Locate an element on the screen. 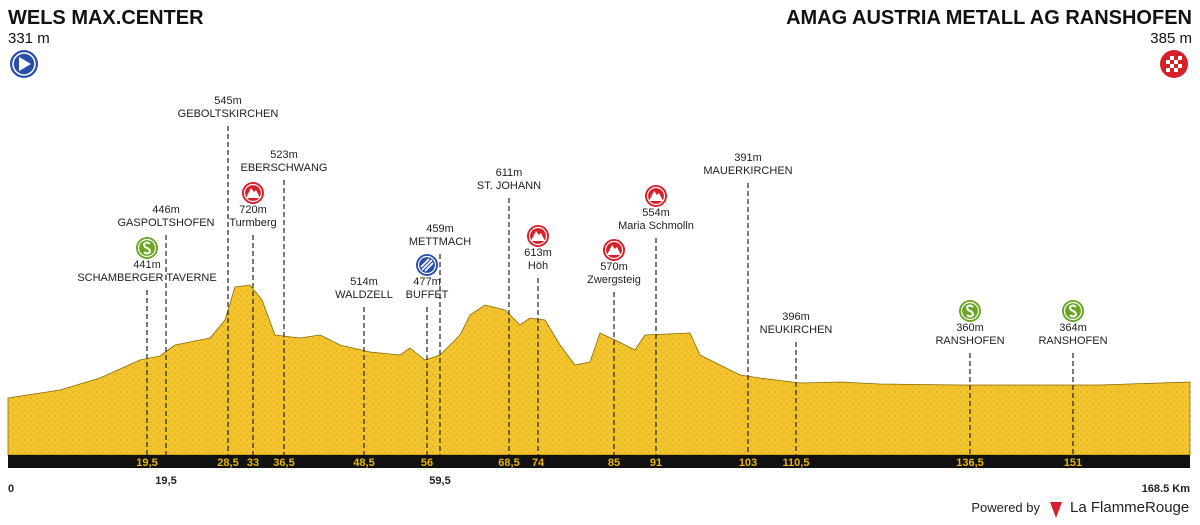 The image size is (1200, 525). waypoint-altitude: 391m is located at coordinates (748, 158).